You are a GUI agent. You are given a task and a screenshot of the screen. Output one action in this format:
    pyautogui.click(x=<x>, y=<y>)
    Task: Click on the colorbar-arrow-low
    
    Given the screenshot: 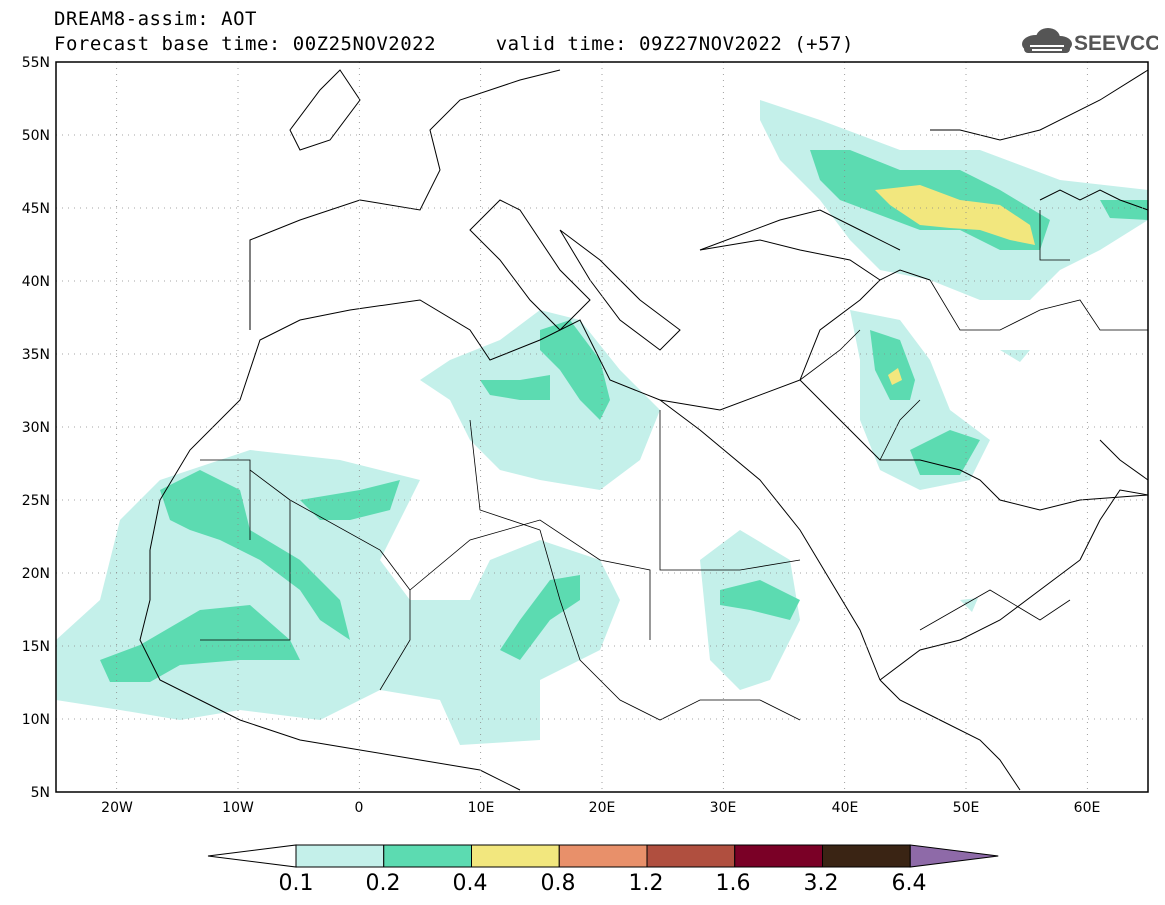 What is the action you would take?
    pyautogui.click(x=252, y=856)
    